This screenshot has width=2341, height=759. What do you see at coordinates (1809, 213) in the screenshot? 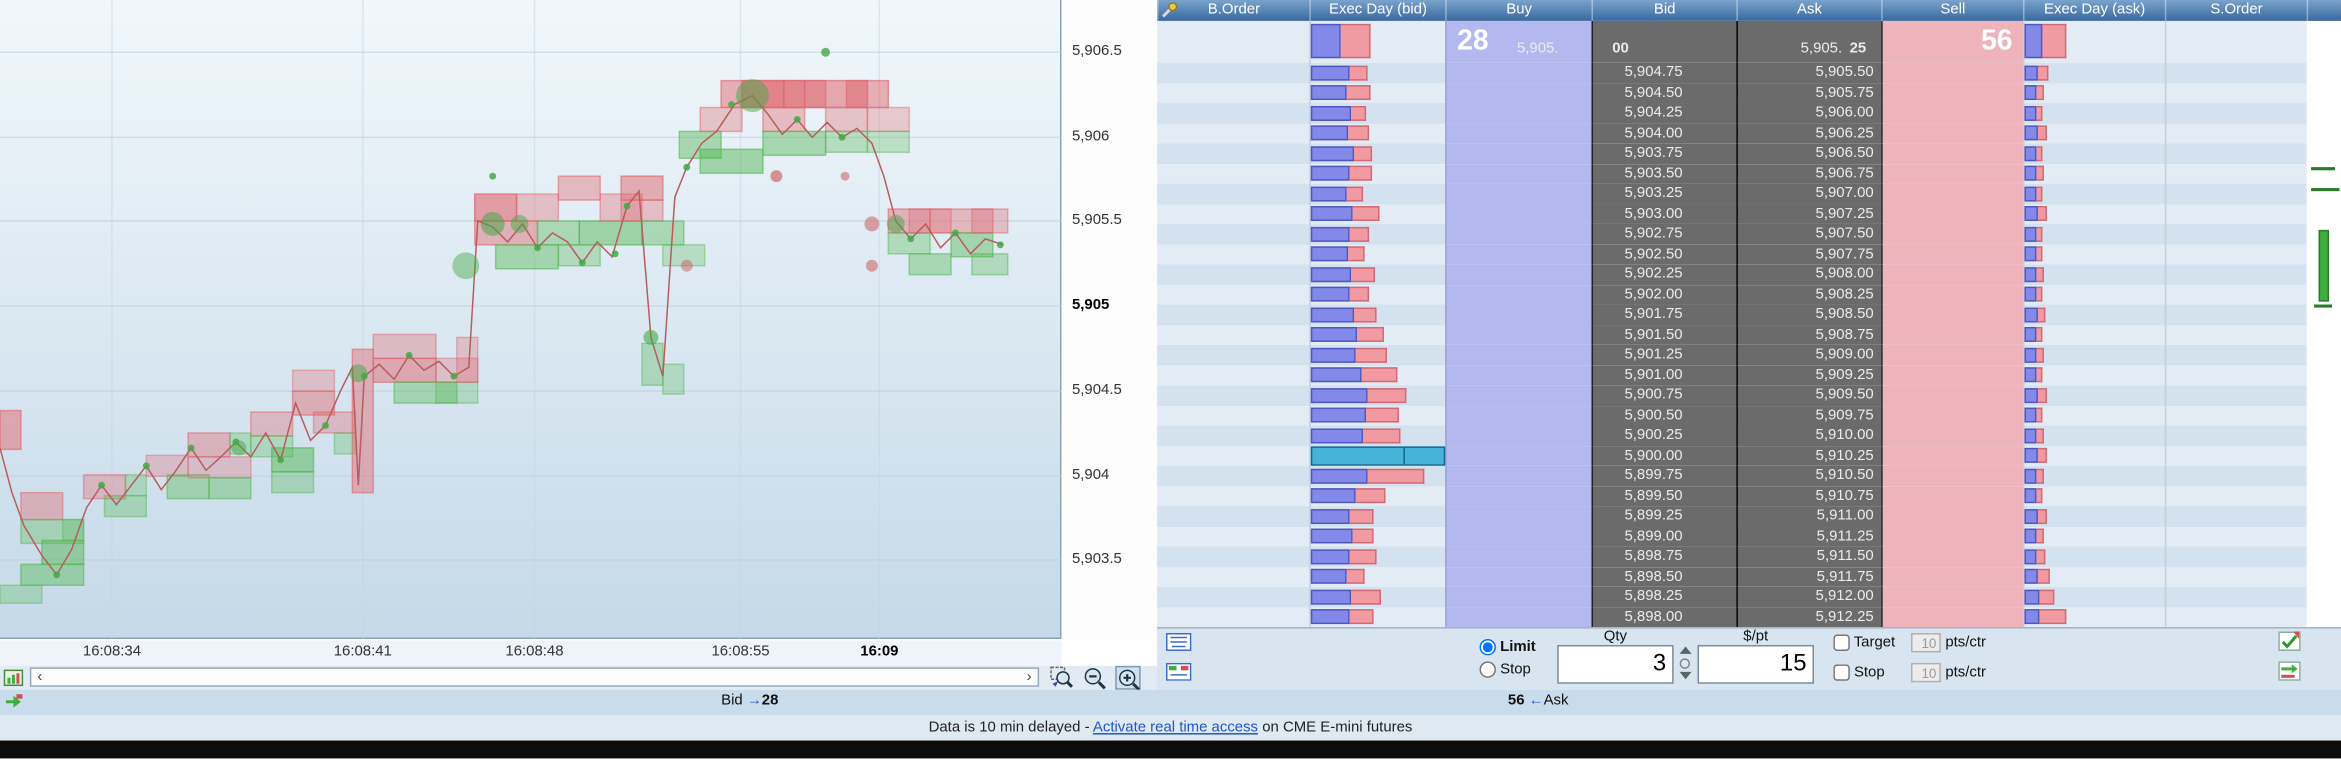
I see `ask-price-cell: 5,907.25` at bounding box center [1809, 213].